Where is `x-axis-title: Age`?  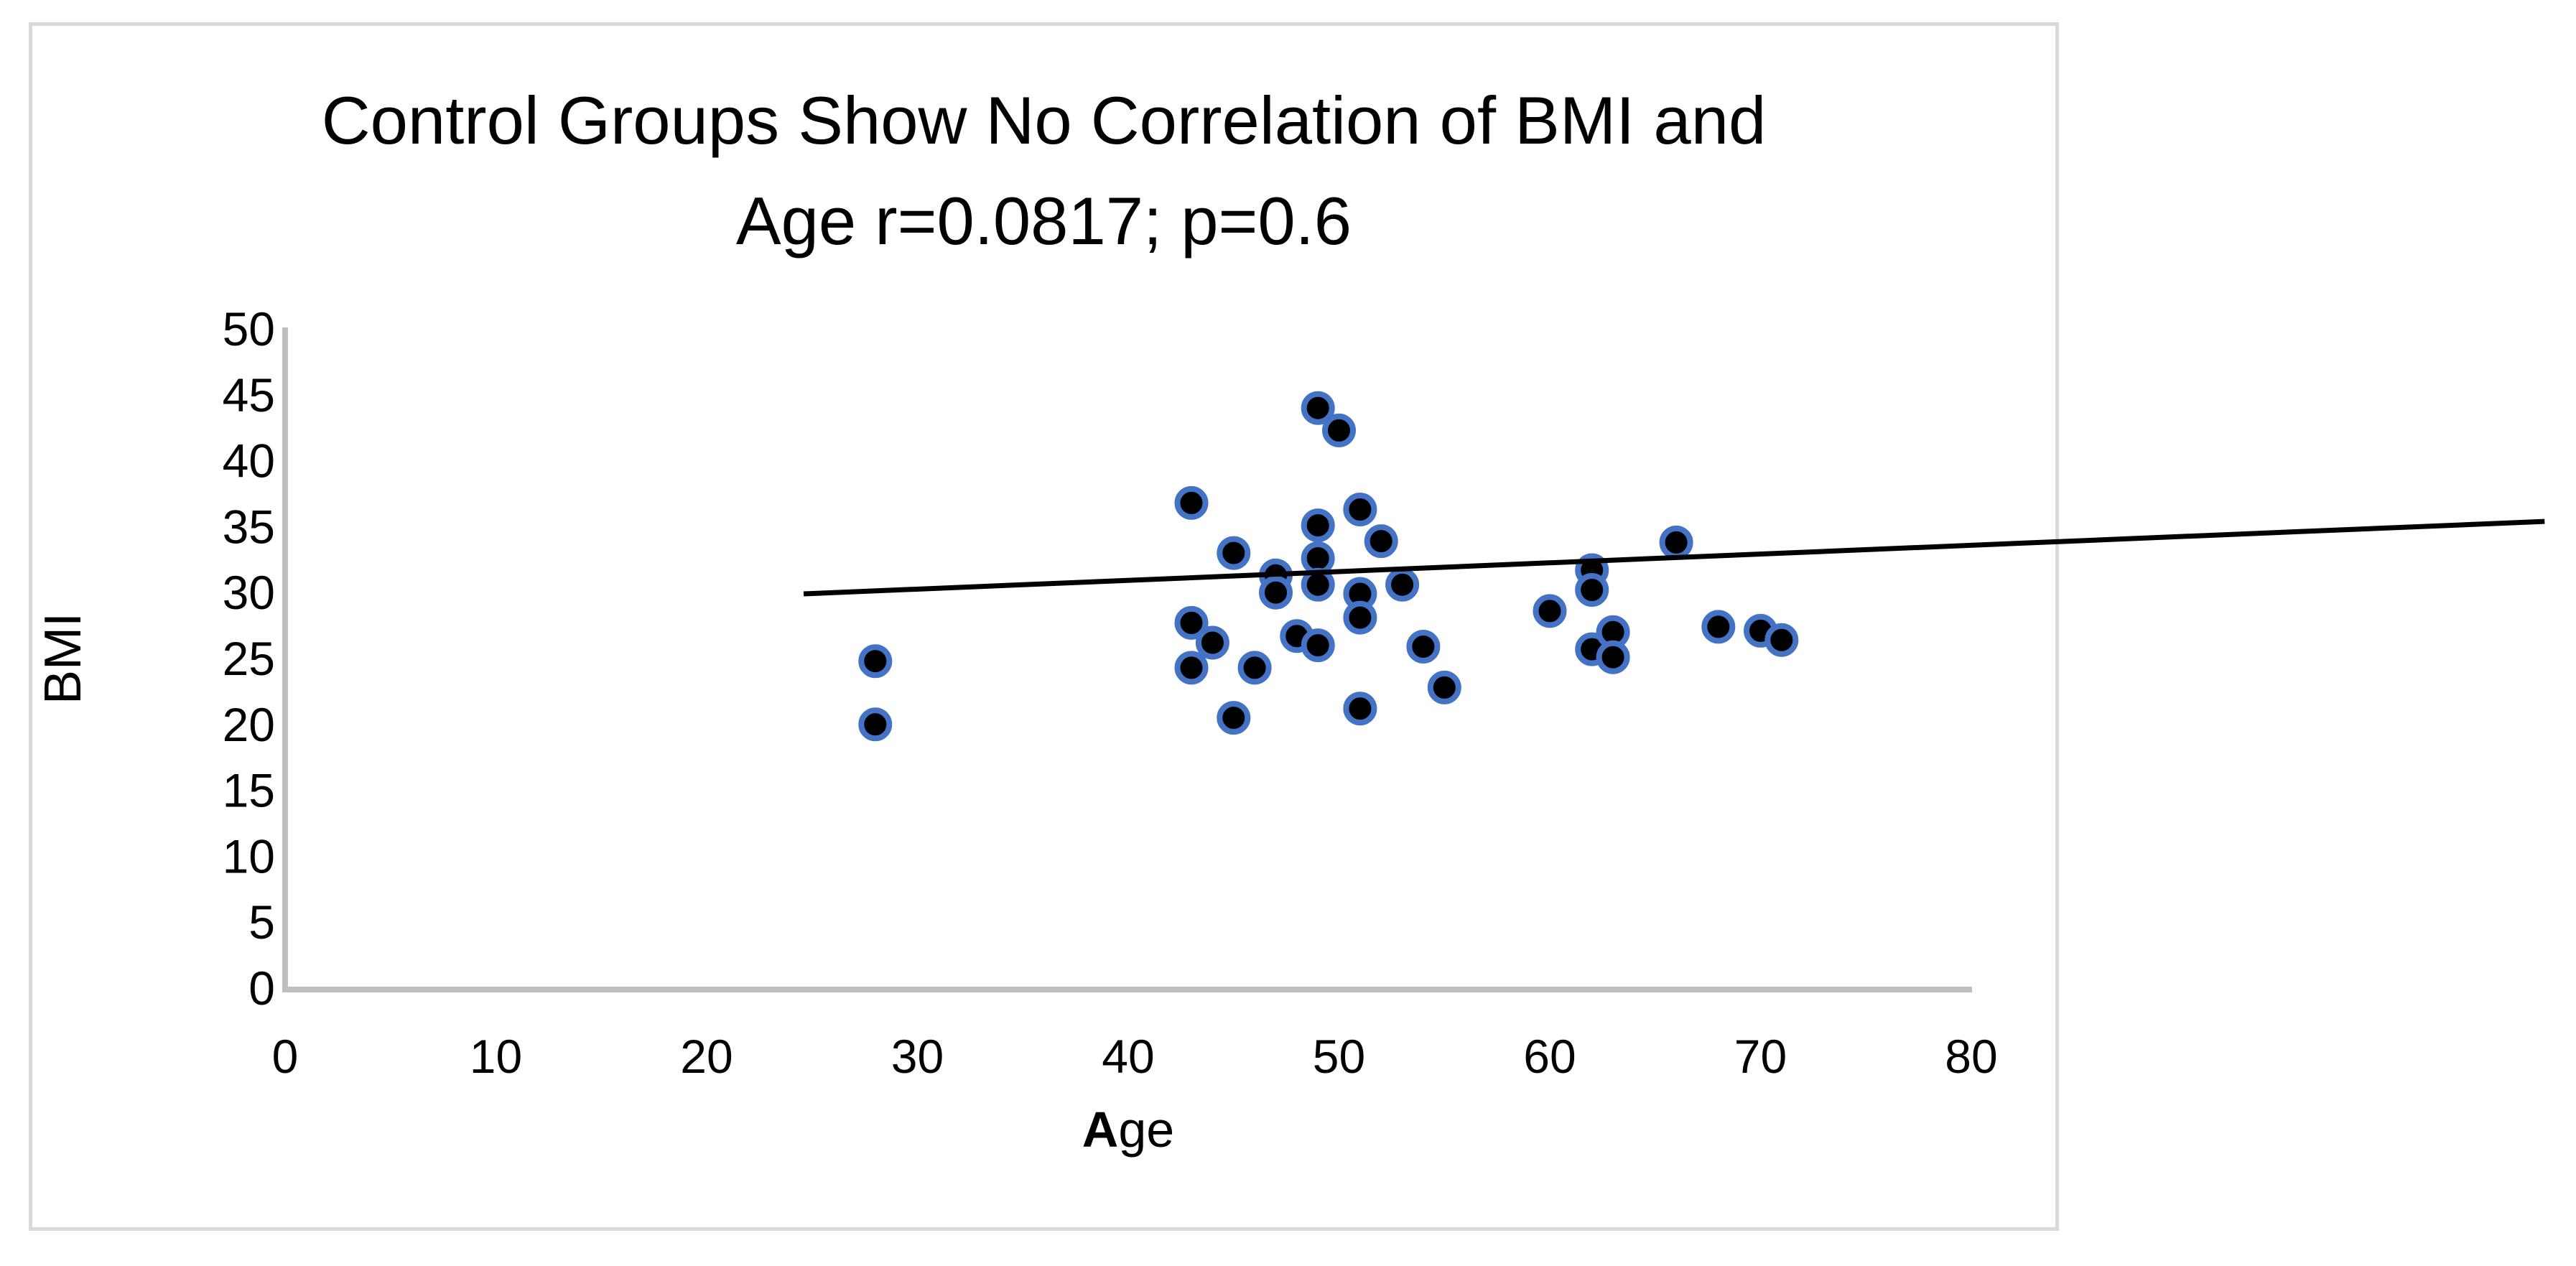 x-axis-title: Age is located at coordinates (1128, 1129).